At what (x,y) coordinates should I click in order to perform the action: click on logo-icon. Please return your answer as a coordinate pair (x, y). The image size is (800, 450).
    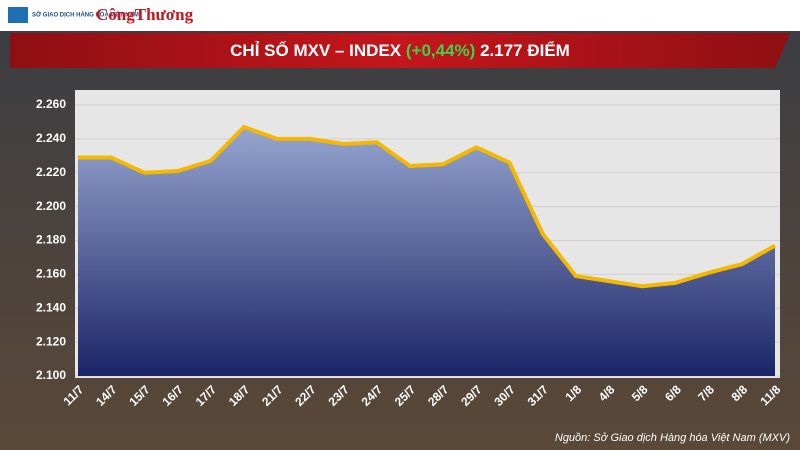
    Looking at the image, I should click on (18, 15).